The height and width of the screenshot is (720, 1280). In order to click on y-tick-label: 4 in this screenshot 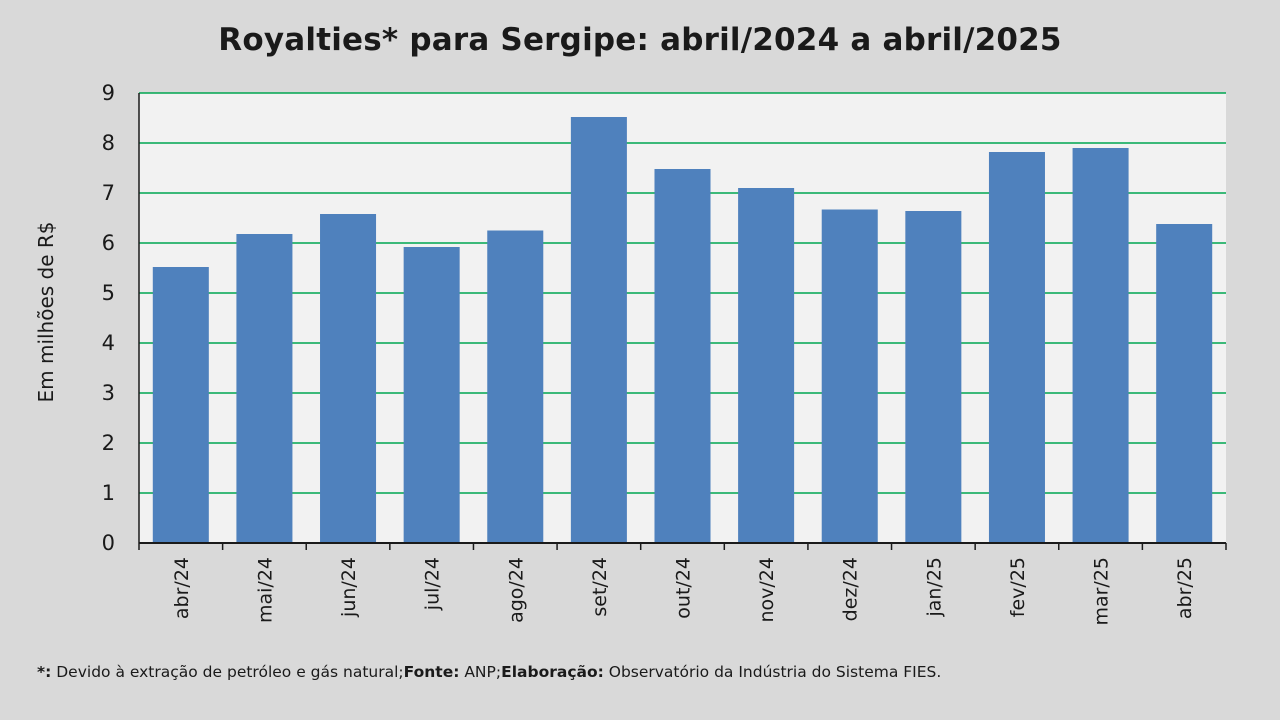, I will do `click(108, 343)`.